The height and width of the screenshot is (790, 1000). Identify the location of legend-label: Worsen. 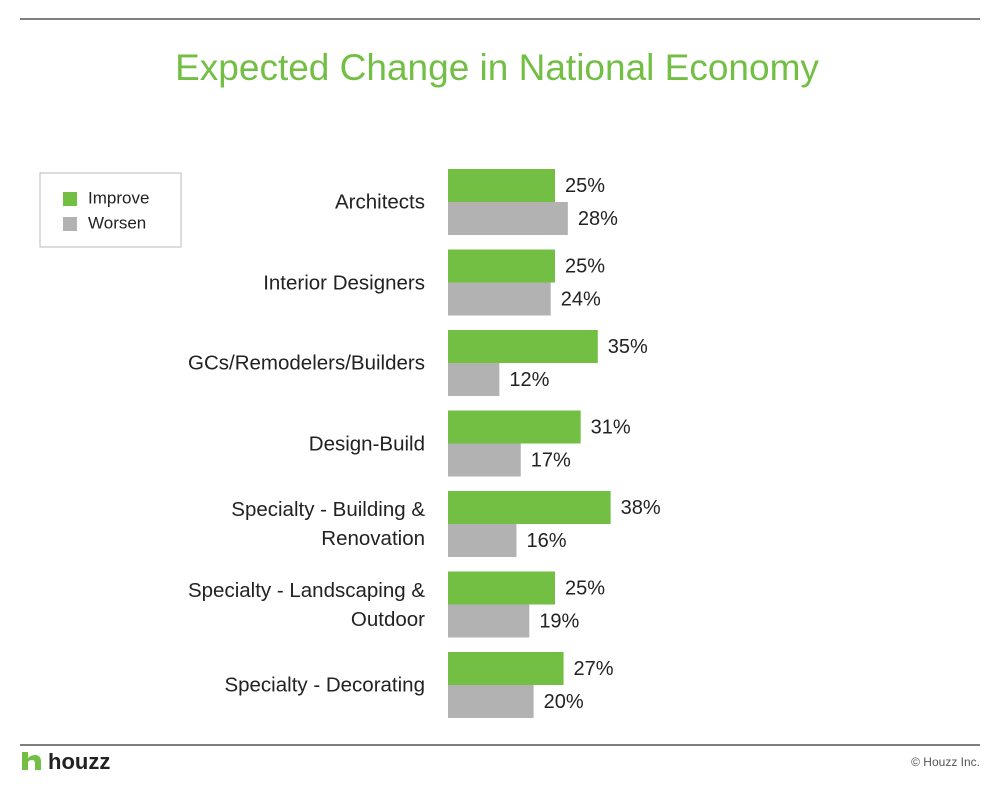
(117, 222).